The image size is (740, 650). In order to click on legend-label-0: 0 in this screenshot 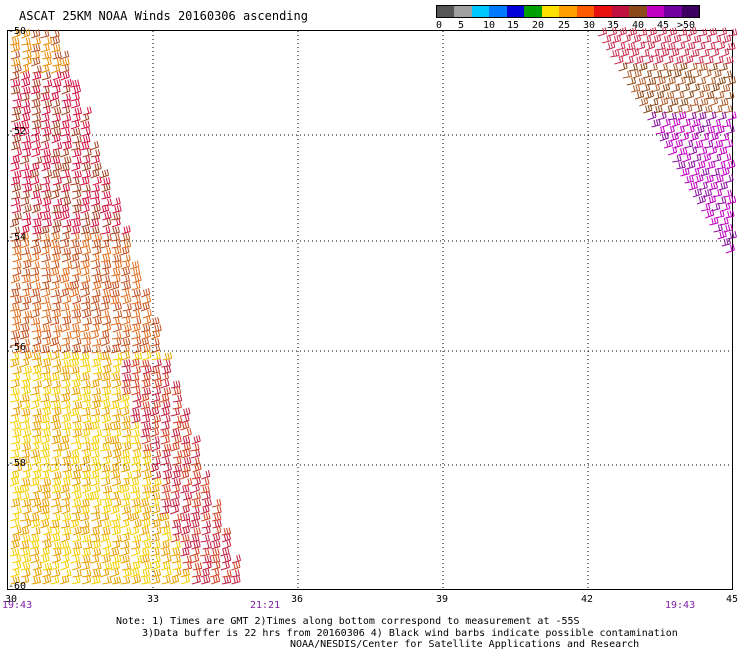, I will do `click(439, 25)`.